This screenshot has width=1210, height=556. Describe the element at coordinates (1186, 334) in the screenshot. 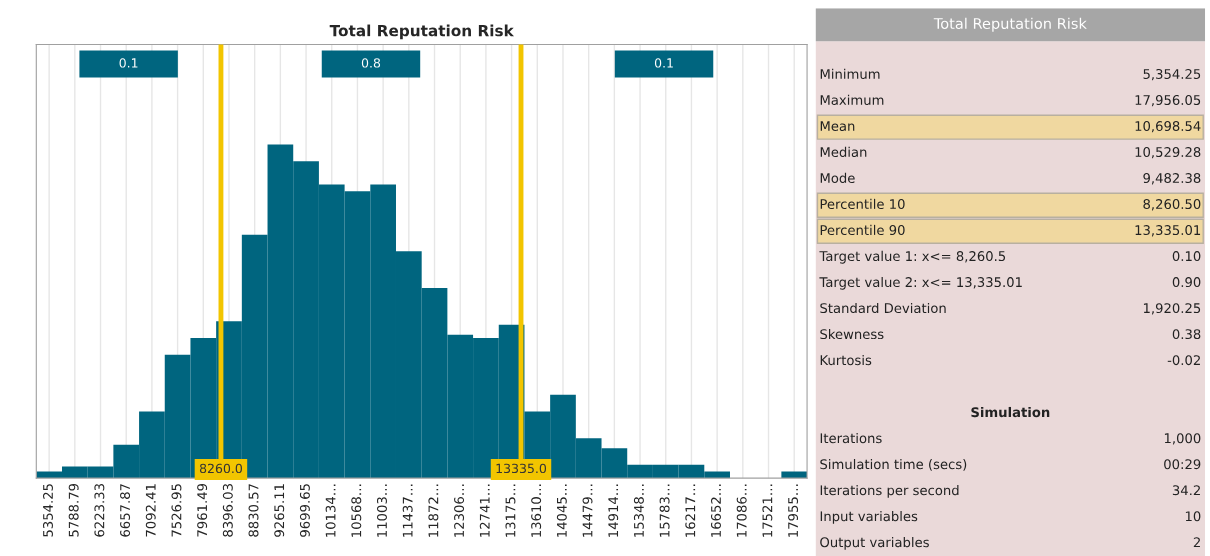

I see `text: 0.38` at that location.